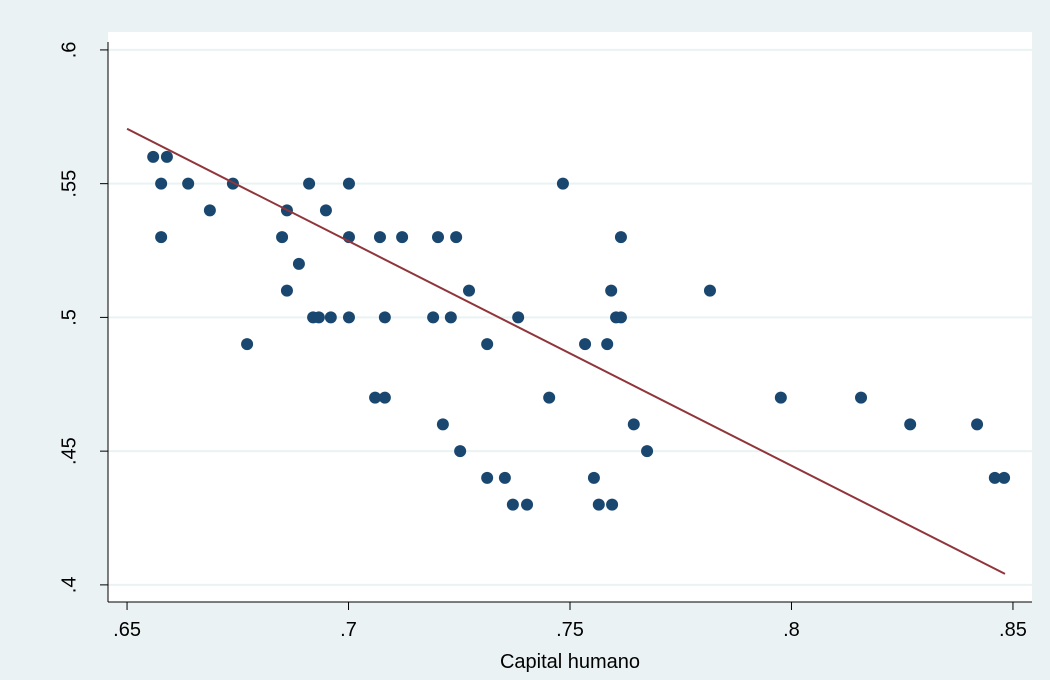  What do you see at coordinates (570, 662) in the screenshot?
I see `x-axis-label: Capital humano` at bounding box center [570, 662].